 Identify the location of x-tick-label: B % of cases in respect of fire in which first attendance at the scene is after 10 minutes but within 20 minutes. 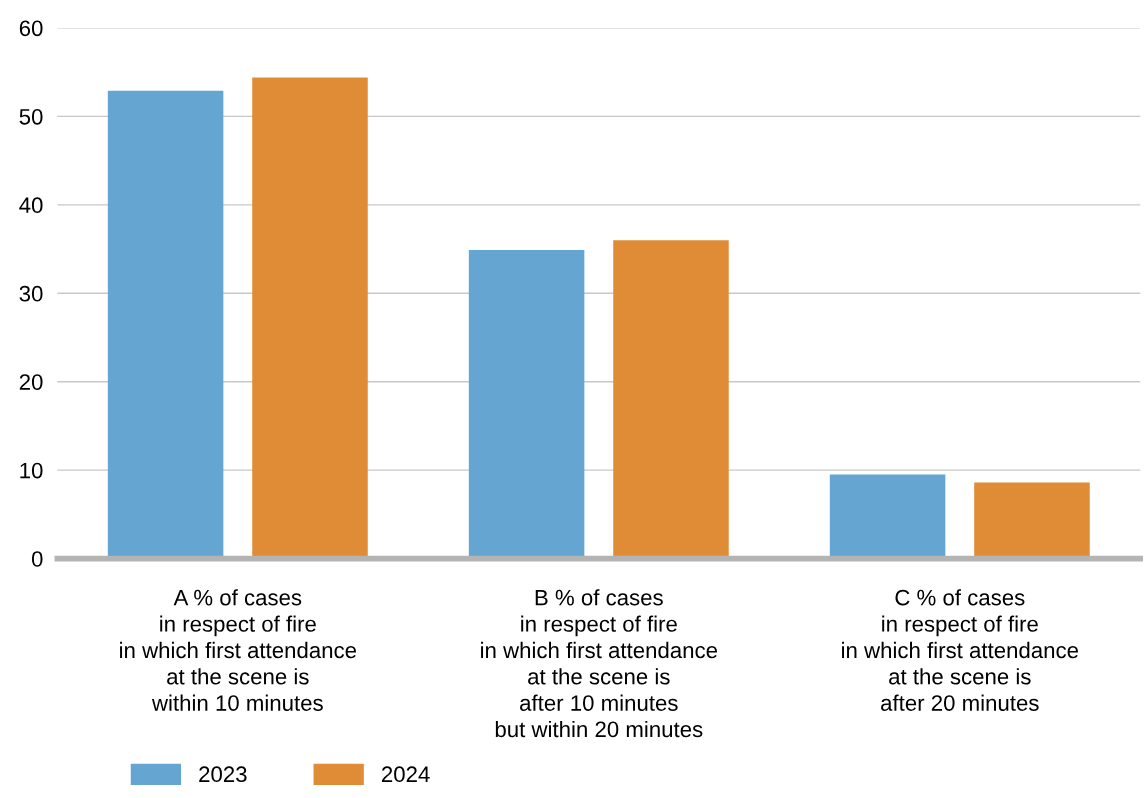
(599, 663).